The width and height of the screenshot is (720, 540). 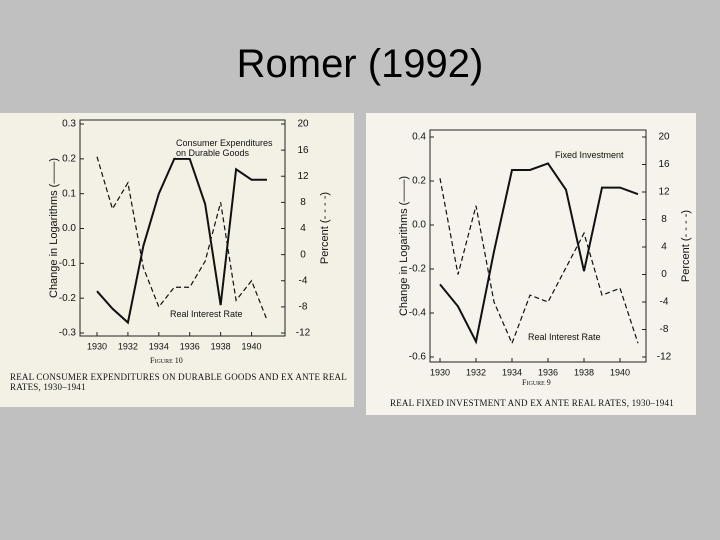 What do you see at coordinates (418, 313) in the screenshot?
I see `y-tick-label: -0.4` at bounding box center [418, 313].